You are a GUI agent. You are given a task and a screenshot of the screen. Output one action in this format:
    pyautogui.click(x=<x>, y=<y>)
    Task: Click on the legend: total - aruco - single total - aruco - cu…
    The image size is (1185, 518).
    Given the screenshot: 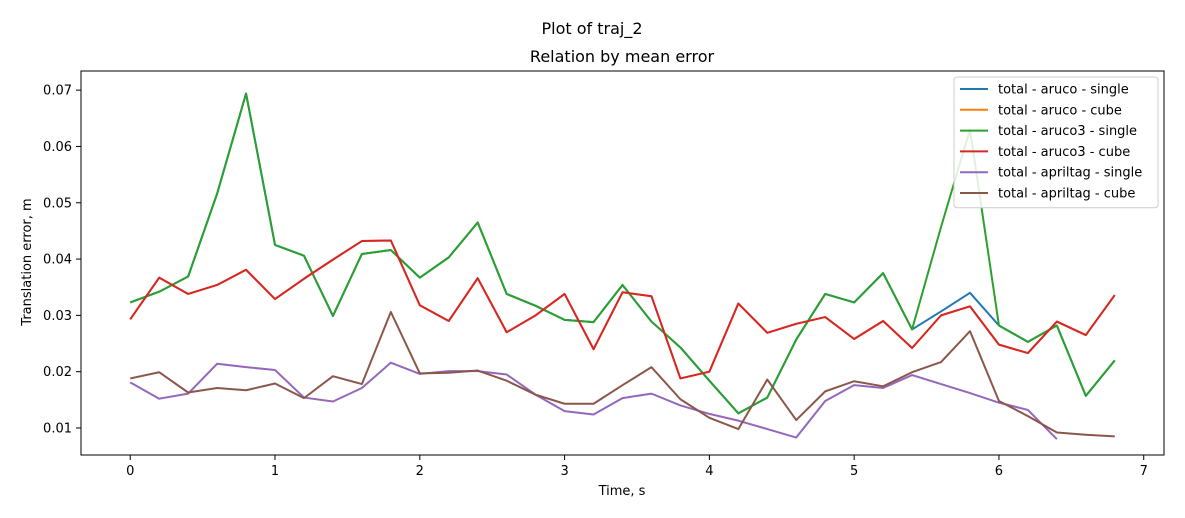 What is the action you would take?
    pyautogui.click(x=1056, y=142)
    